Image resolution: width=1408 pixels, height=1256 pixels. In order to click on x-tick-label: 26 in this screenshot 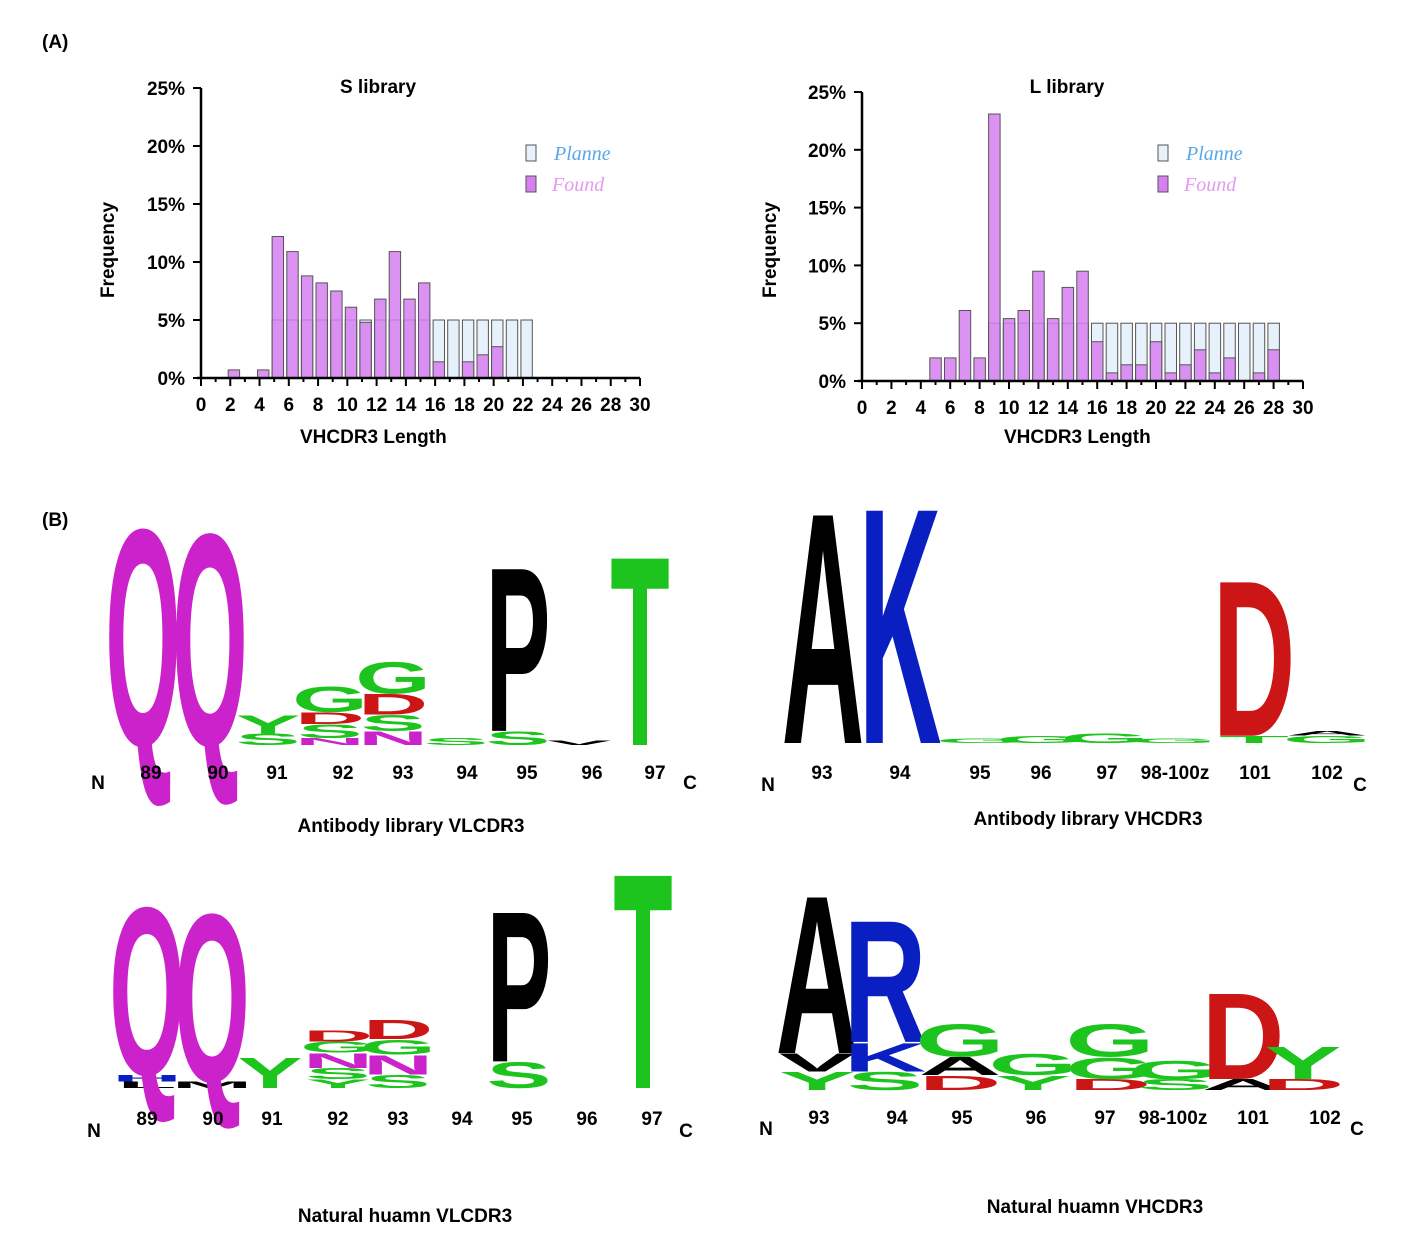, I will do `click(581, 405)`.